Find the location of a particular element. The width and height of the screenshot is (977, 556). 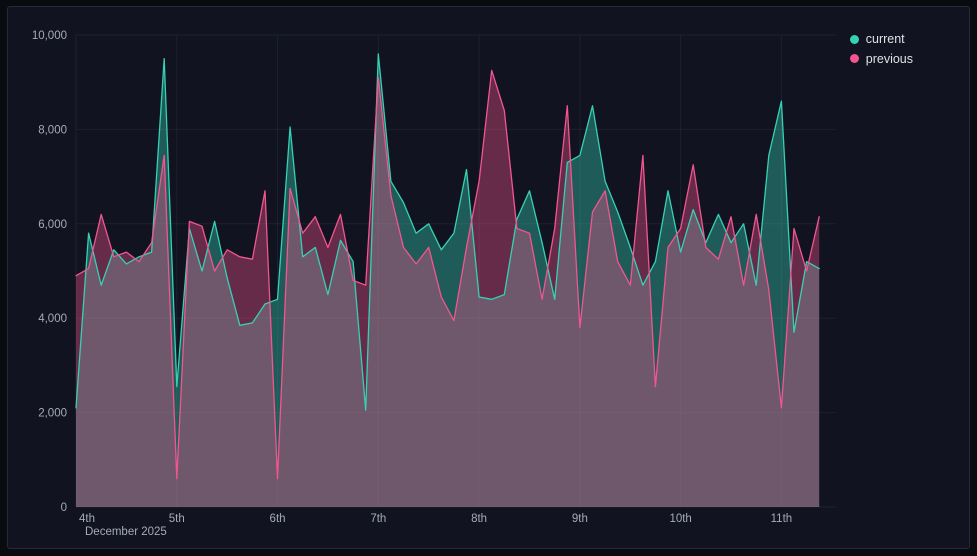

y-tick-label: 2,000 is located at coordinates (52, 414).